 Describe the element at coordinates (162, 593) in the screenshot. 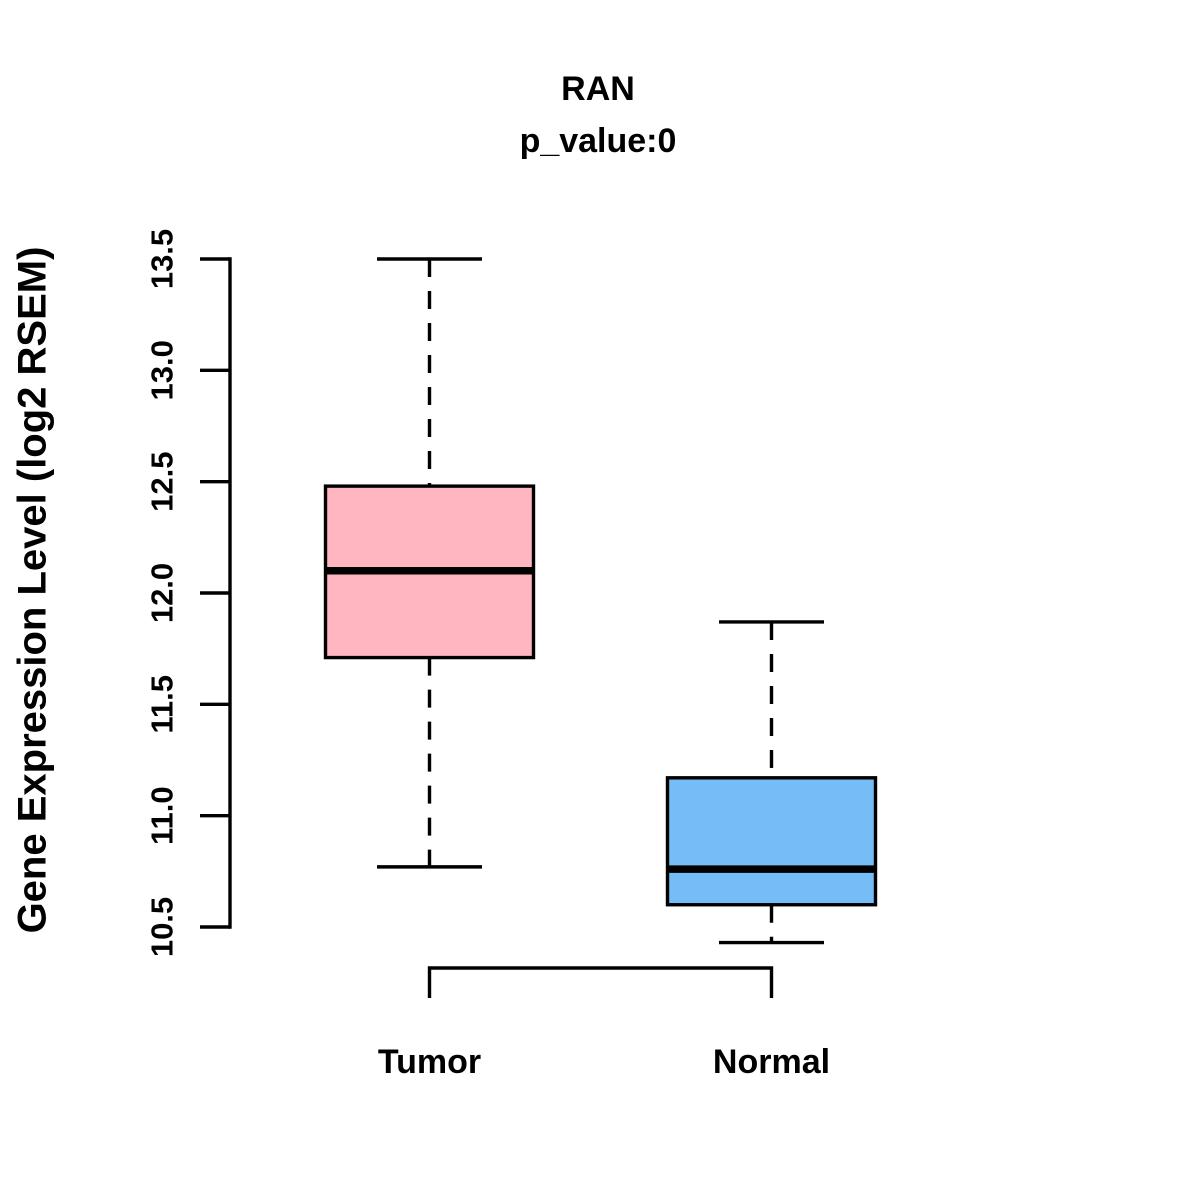

I see `y-axis-tick-label: 12.0` at that location.